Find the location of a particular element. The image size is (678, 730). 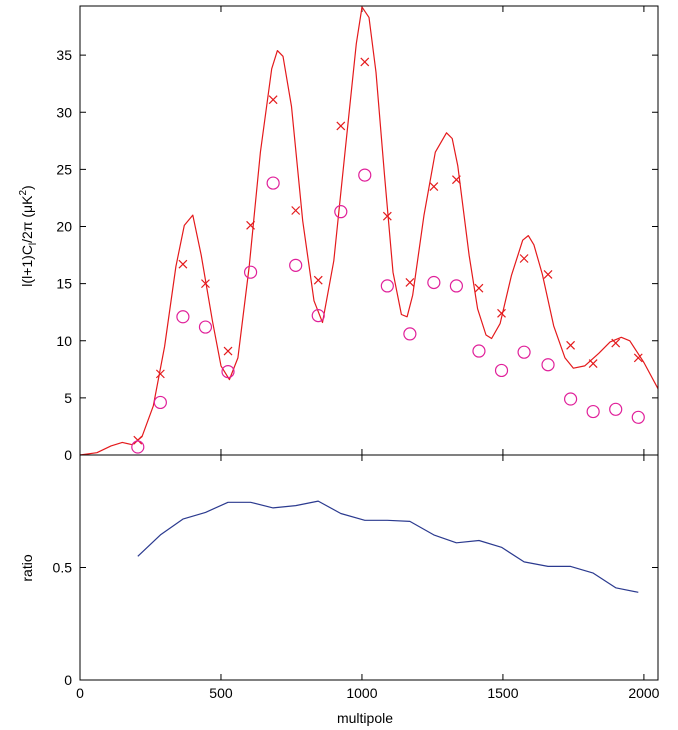

x-tick-label: 1500 is located at coordinates (502, 693).